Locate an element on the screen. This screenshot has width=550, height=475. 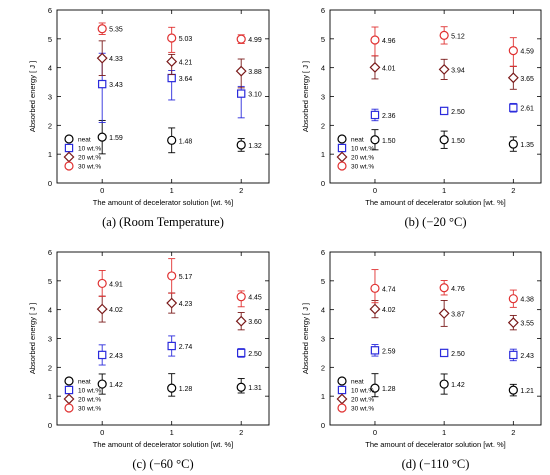
x-tick-label: 2 is located at coordinates (241, 432).